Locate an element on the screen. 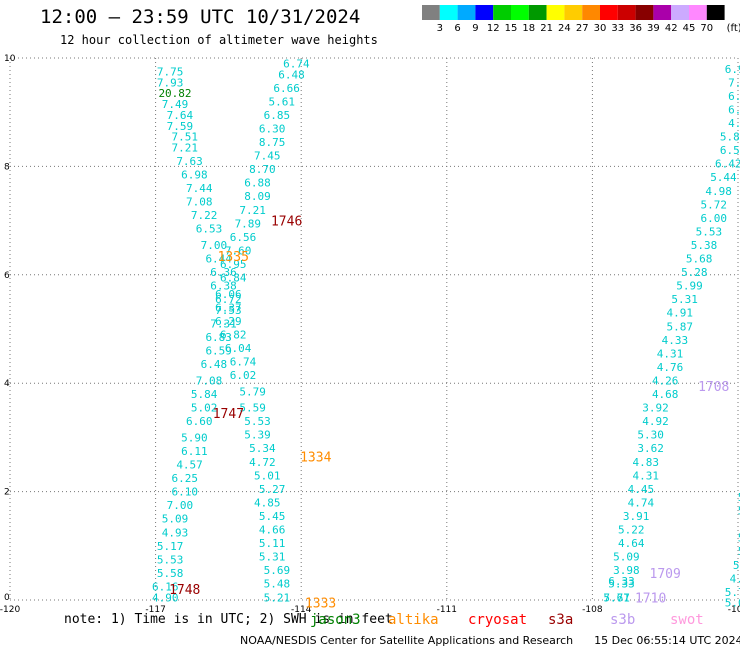 This screenshot has height=650, width=740. wave-height-reading: 8.09 is located at coordinates (257, 196).